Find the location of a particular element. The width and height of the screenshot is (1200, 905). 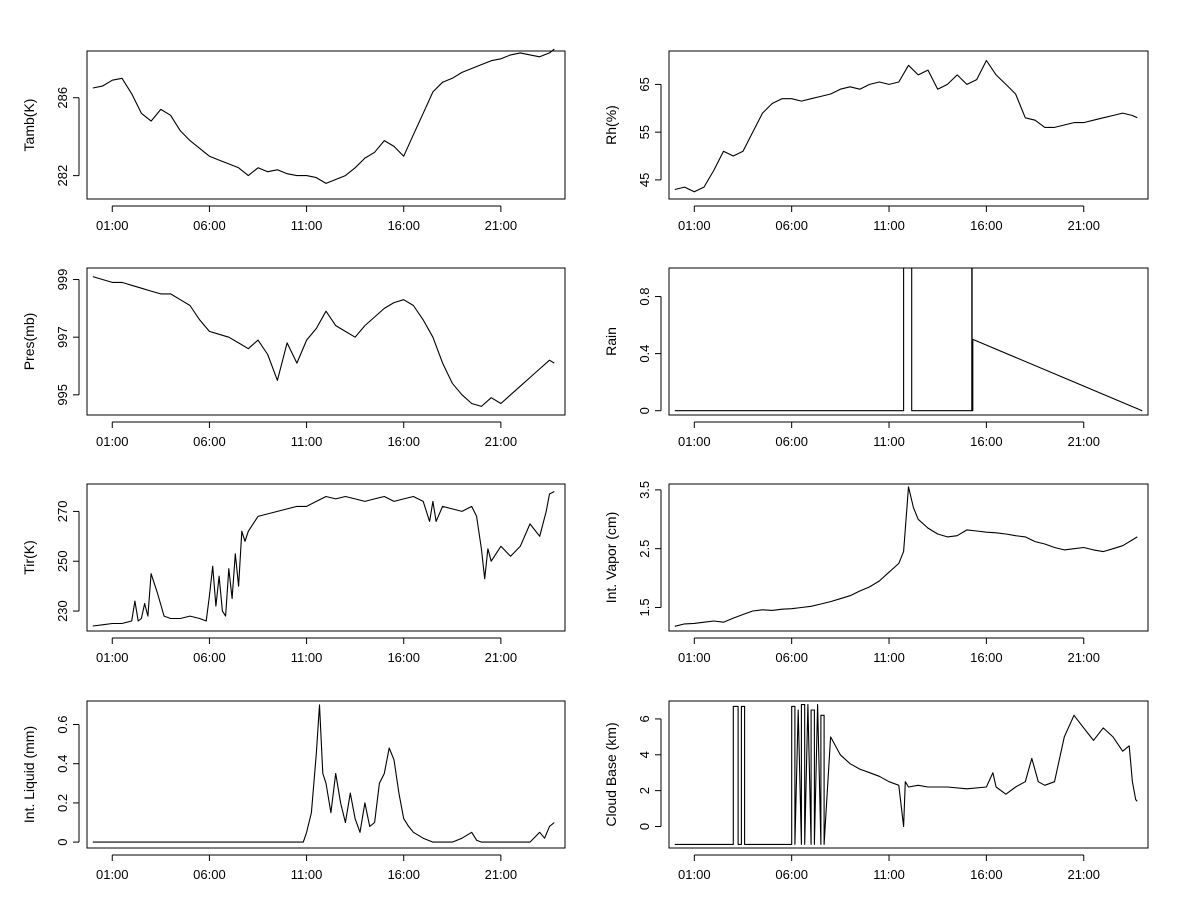

y-axis-label: Rh(%) is located at coordinates (611, 125).